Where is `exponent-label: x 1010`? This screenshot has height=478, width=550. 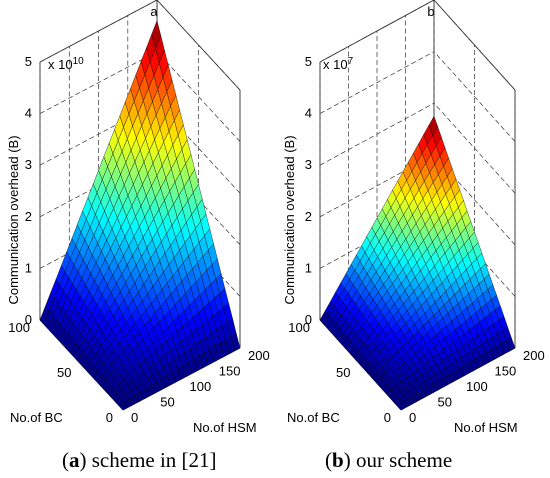
exponent-label: x 1010 is located at coordinates (66, 64).